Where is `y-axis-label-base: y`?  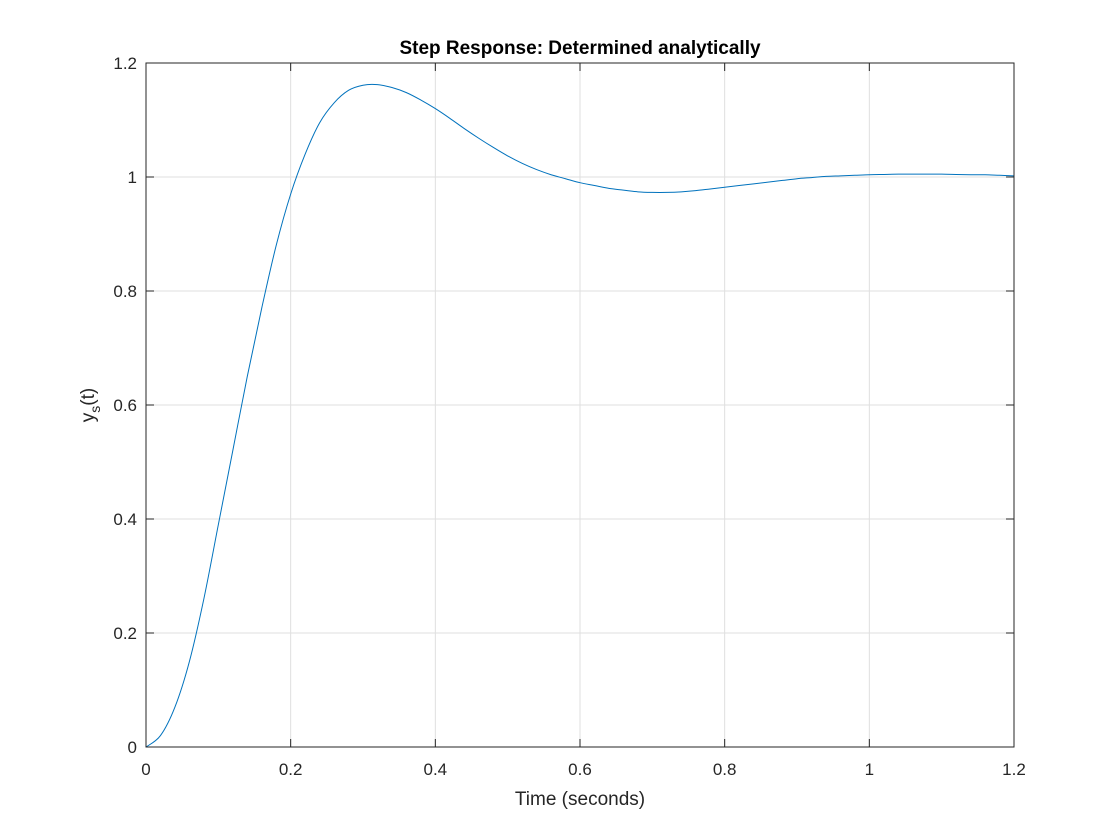 y-axis-label-base: y is located at coordinates (88, 417).